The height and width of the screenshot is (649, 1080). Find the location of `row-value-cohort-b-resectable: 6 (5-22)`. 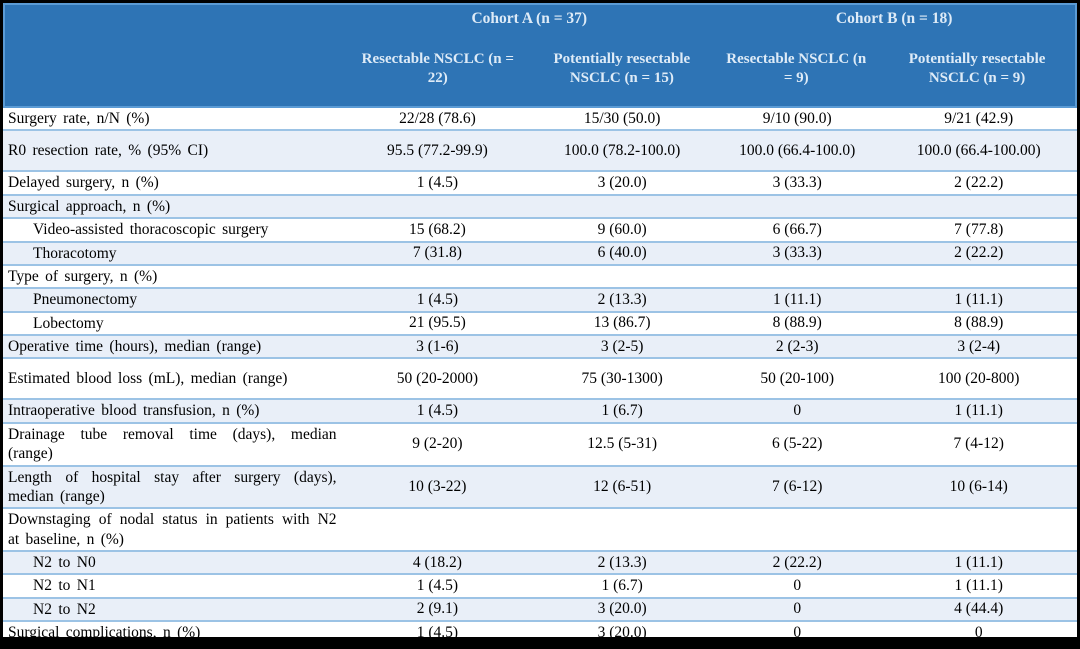

row-value-cohort-b-resectable: 6 (5-22) is located at coordinates (797, 444).